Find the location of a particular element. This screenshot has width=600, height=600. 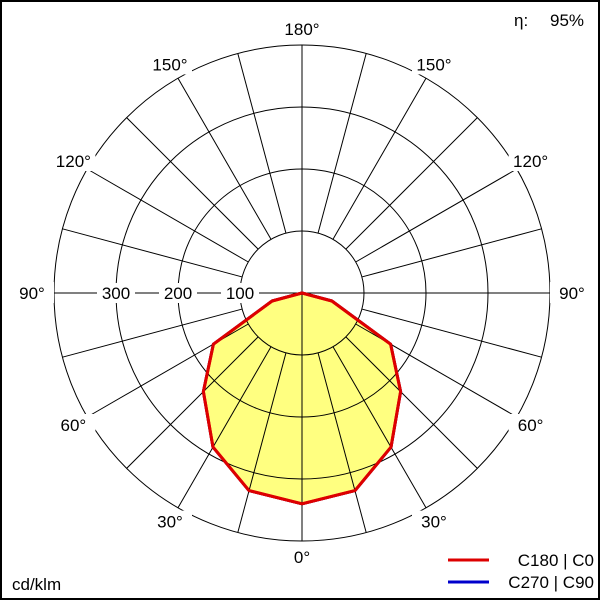

legend: C180 | C0 C270 | C90 is located at coordinates (521, 571).